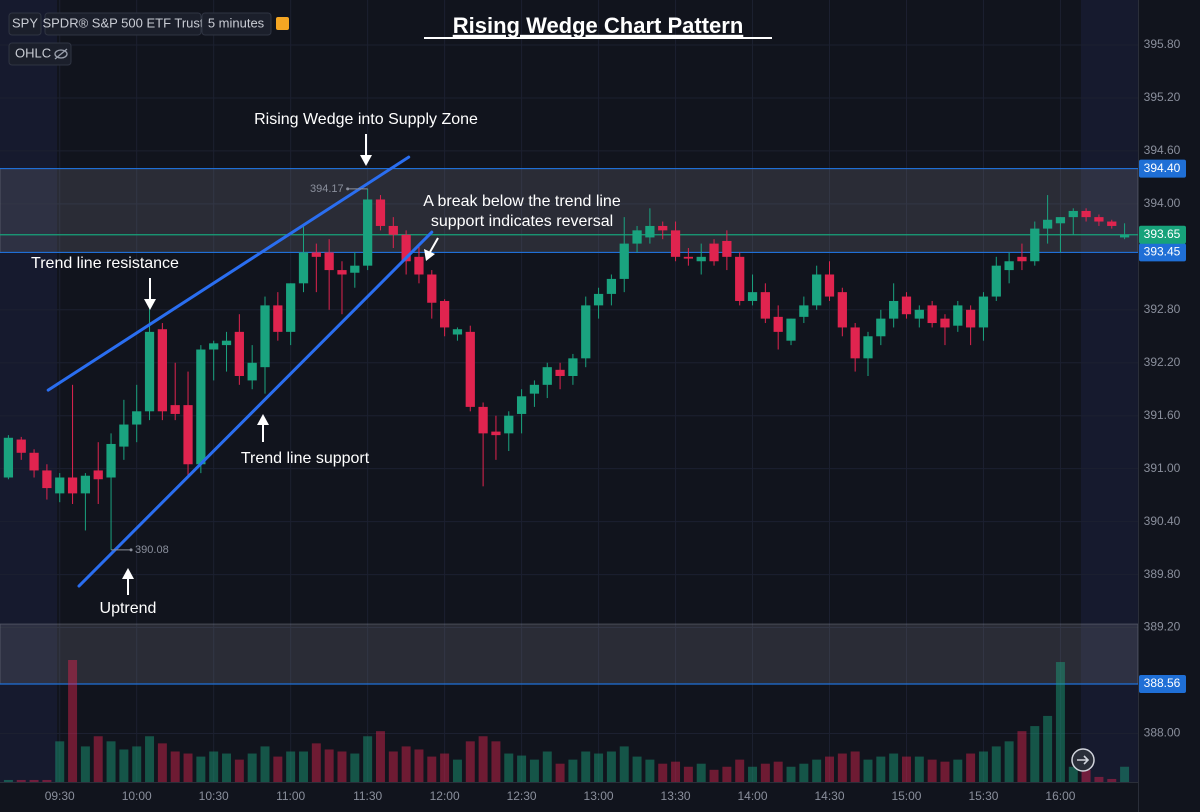 The height and width of the screenshot is (812, 1200). What do you see at coordinates (753, 796) in the screenshot?
I see `x-tick-label: 14:00` at bounding box center [753, 796].